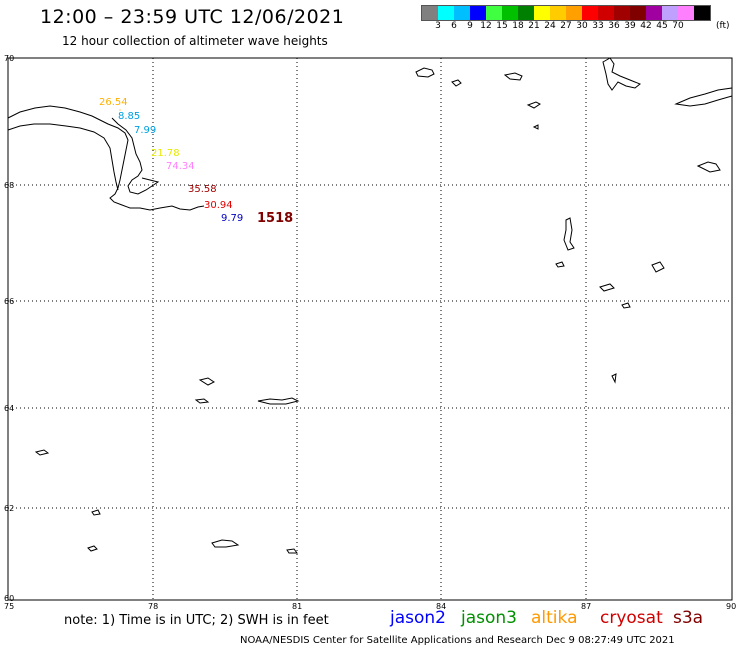 The image size is (740, 650). I want to click on coastline-mainland, so click(106, 158).